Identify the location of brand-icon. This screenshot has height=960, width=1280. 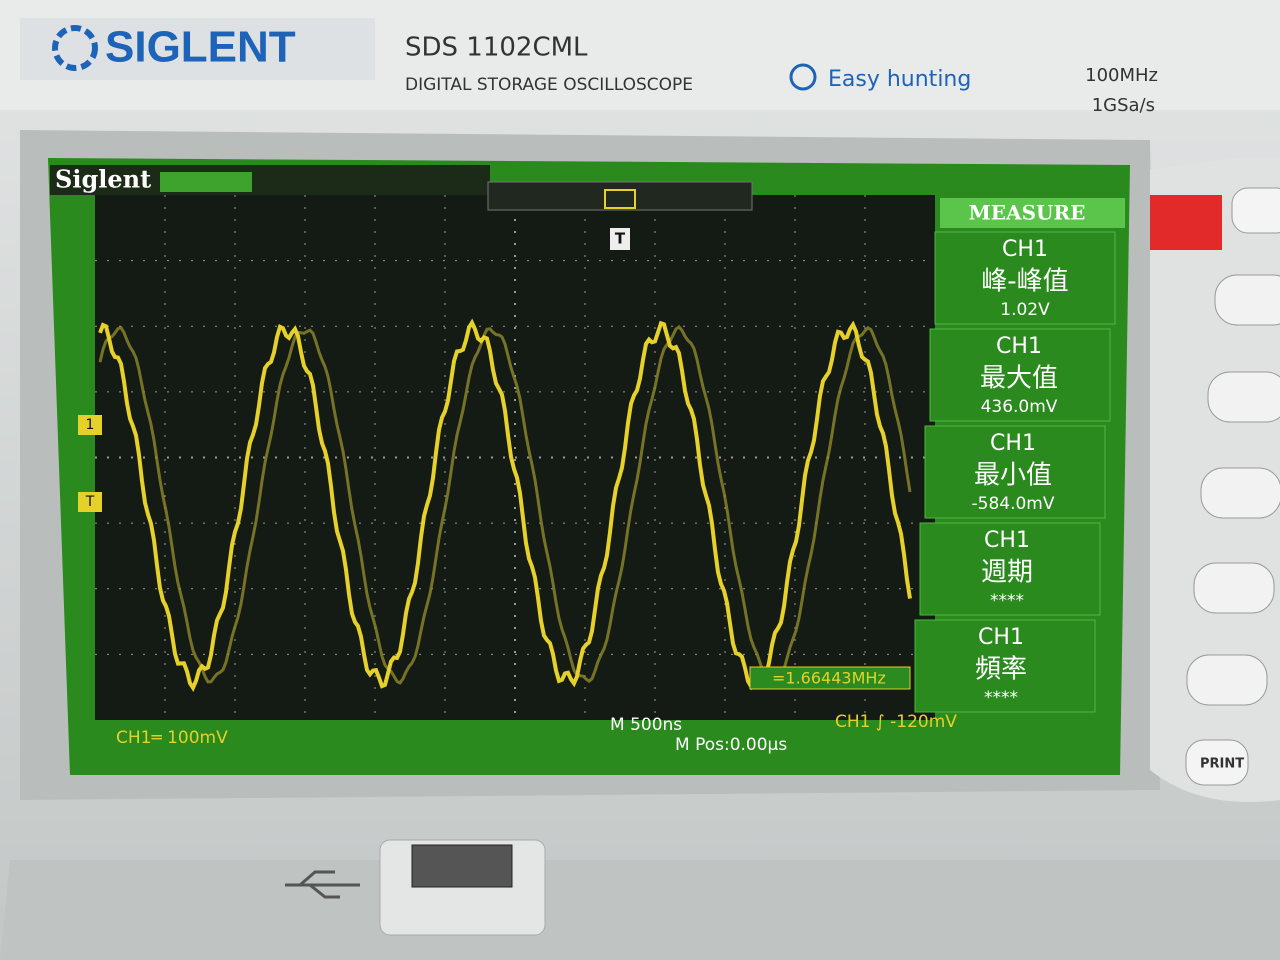
(75, 48).